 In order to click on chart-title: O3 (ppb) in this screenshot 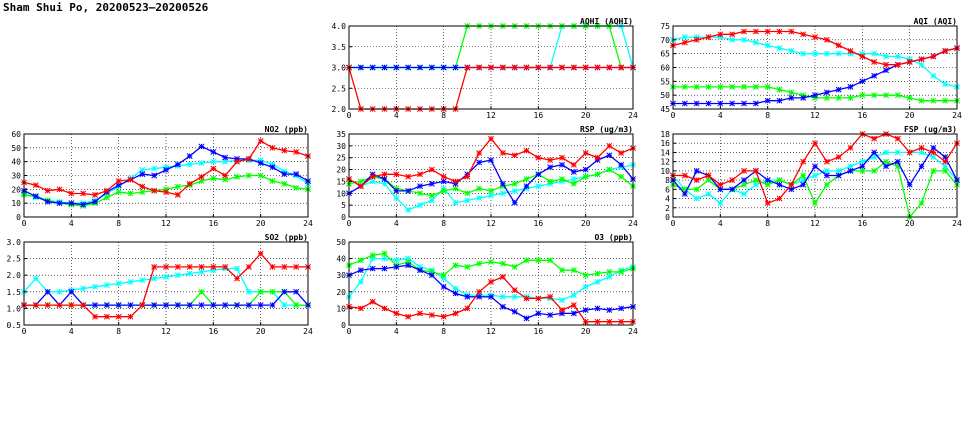, I will do `click(613, 237)`.